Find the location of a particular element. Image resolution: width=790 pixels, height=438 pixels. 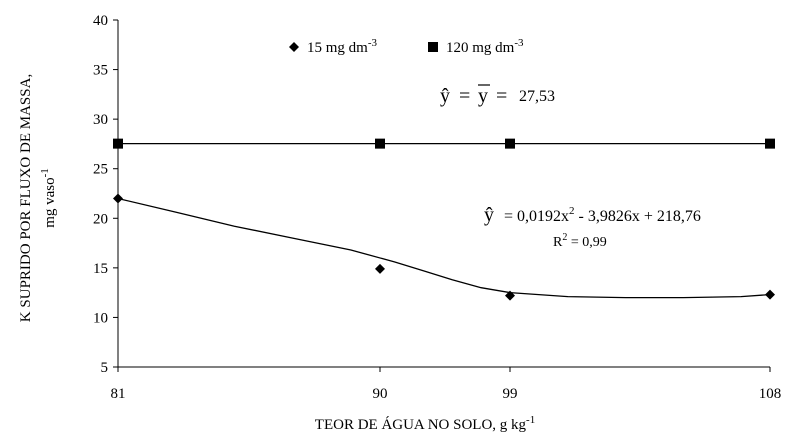

legend: 15 mg dm-3 120 mg dm-3 is located at coordinates (406, 46).